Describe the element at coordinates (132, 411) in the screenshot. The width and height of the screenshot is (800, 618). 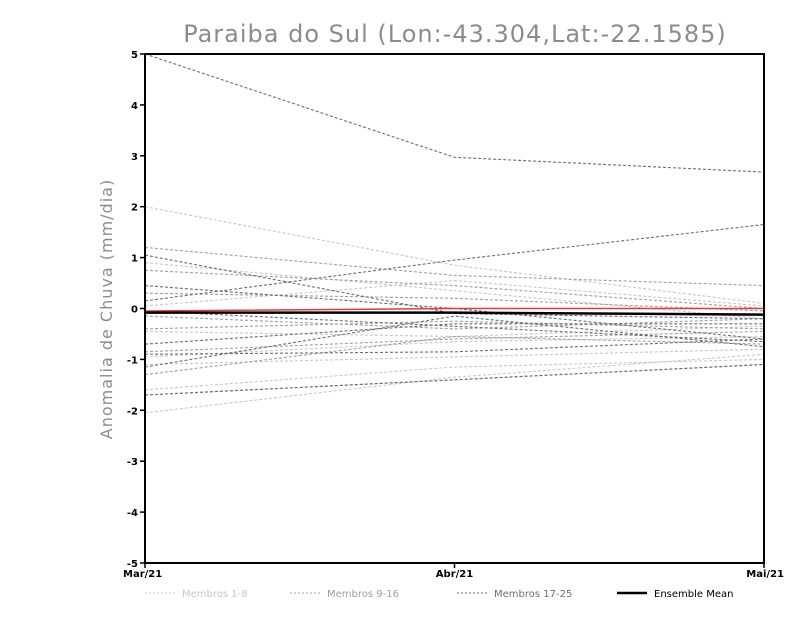
I see `y-tick-label: -2` at that location.